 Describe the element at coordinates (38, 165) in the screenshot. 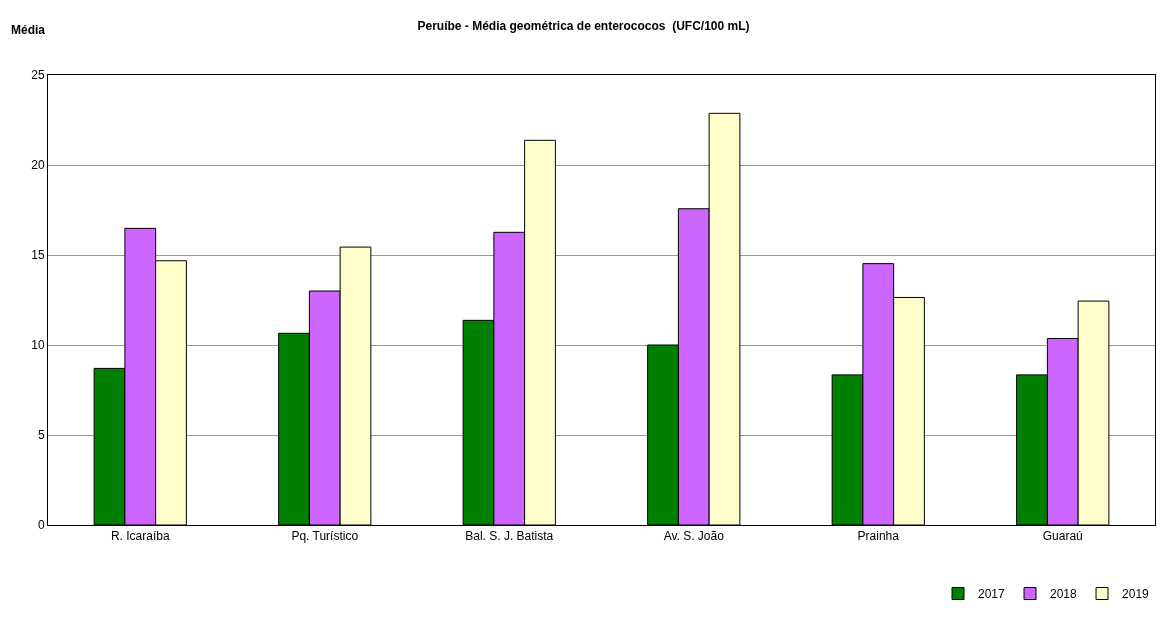

I see `y-tick-label: 20` at that location.